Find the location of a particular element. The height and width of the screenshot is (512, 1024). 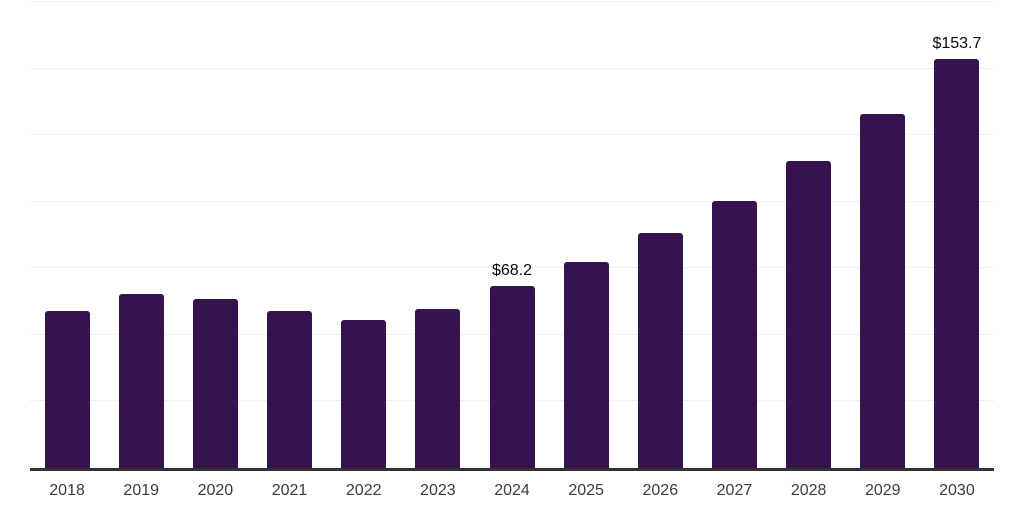

bar-2020 is located at coordinates (215, 383).